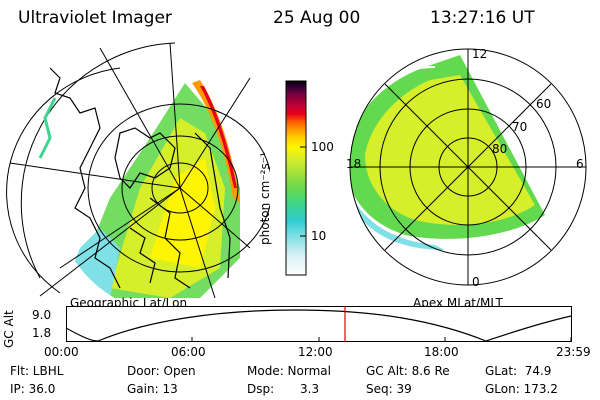  What do you see at coordinates (42, 315) in the screenshot?
I see `timeline-ytick-high: 9.0` at bounding box center [42, 315].